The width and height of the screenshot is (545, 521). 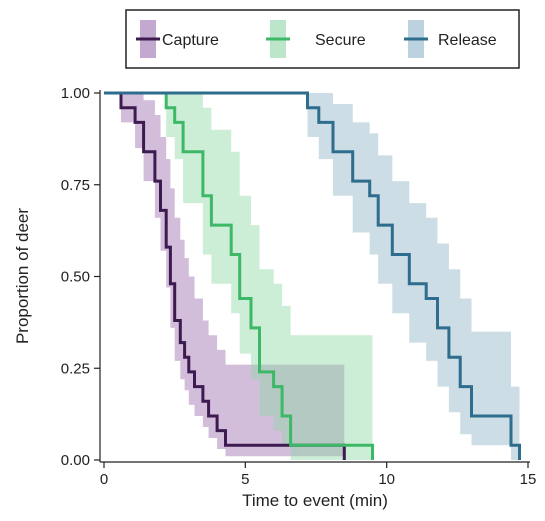 I want to click on x-tick-label-1: 5, so click(x=245, y=479).